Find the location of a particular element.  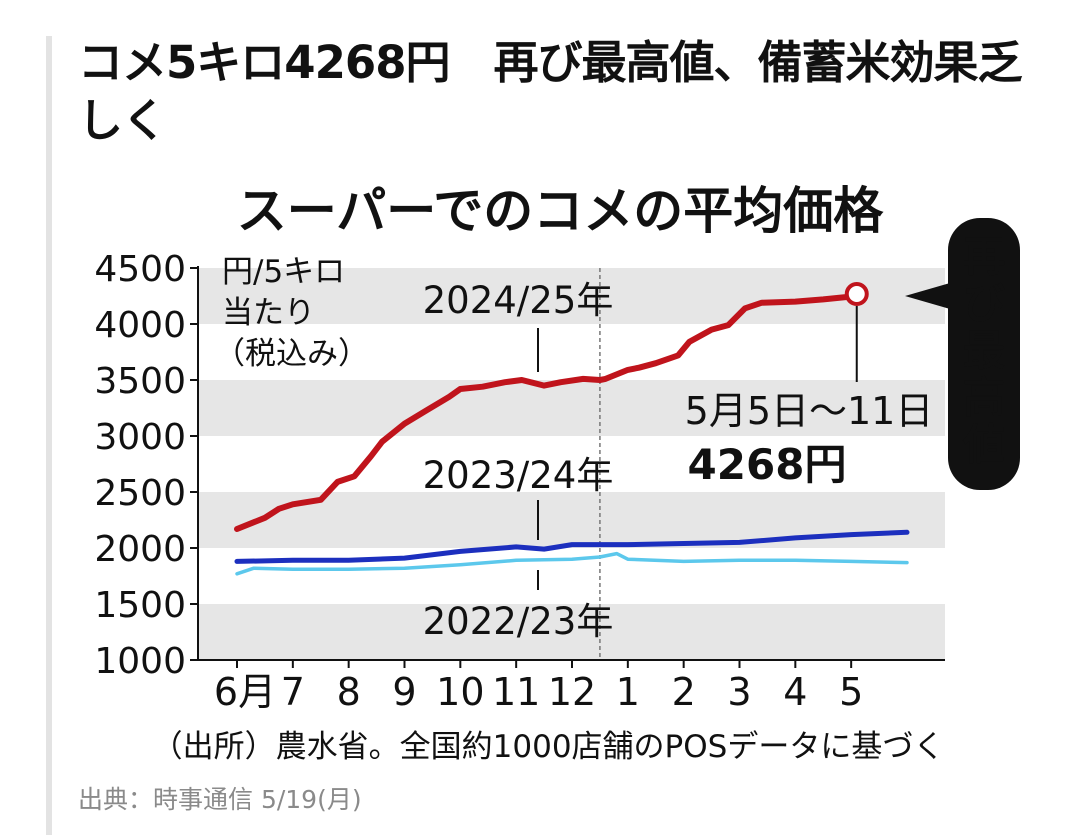

unit-label: 円/5キロ 当たり （税込み） is located at coordinates (291, 313).